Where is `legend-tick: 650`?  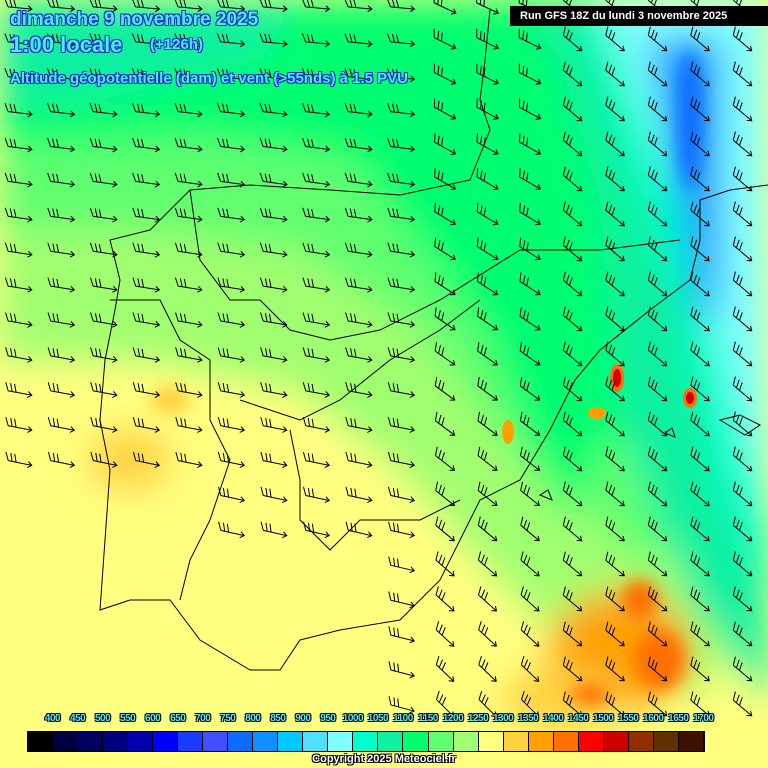 legend-tick: 650 is located at coordinates (178, 718).